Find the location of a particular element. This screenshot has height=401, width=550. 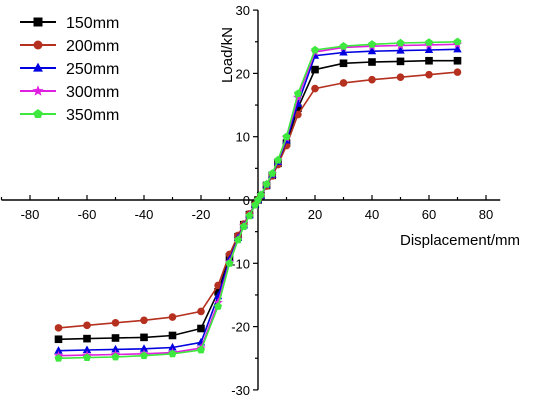

legend-label: 350mm is located at coordinates (92, 115).